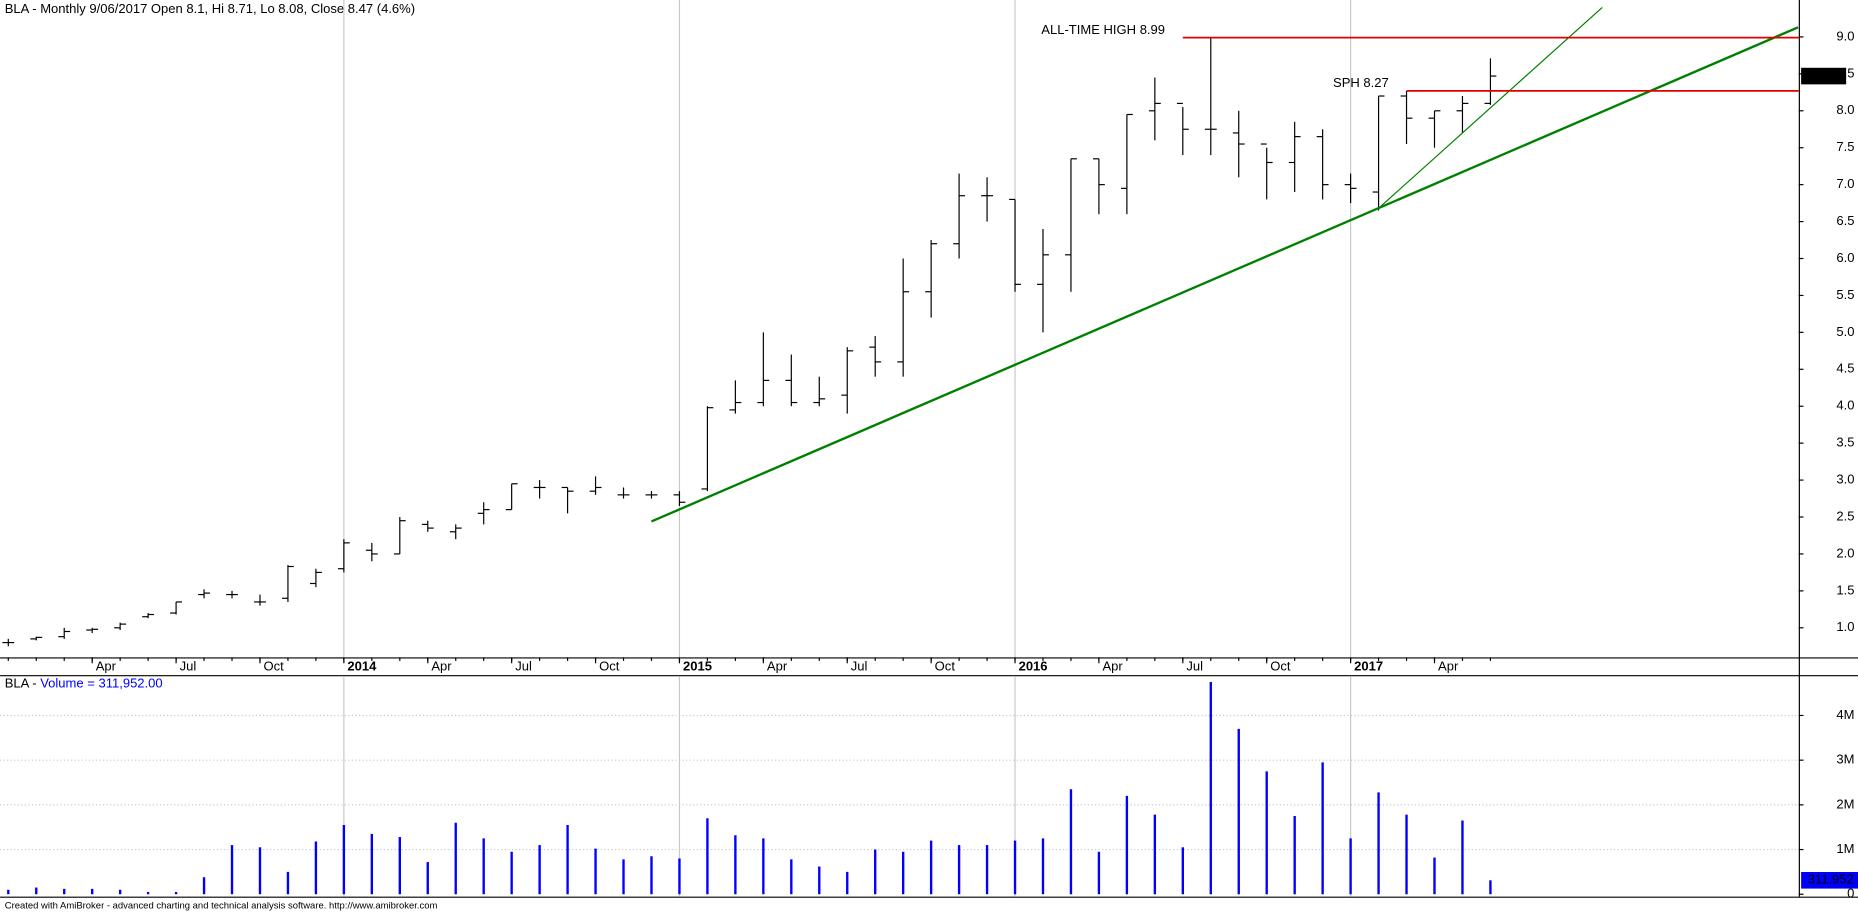  I want to click on y-tick-label: 0, so click(1850, 893).